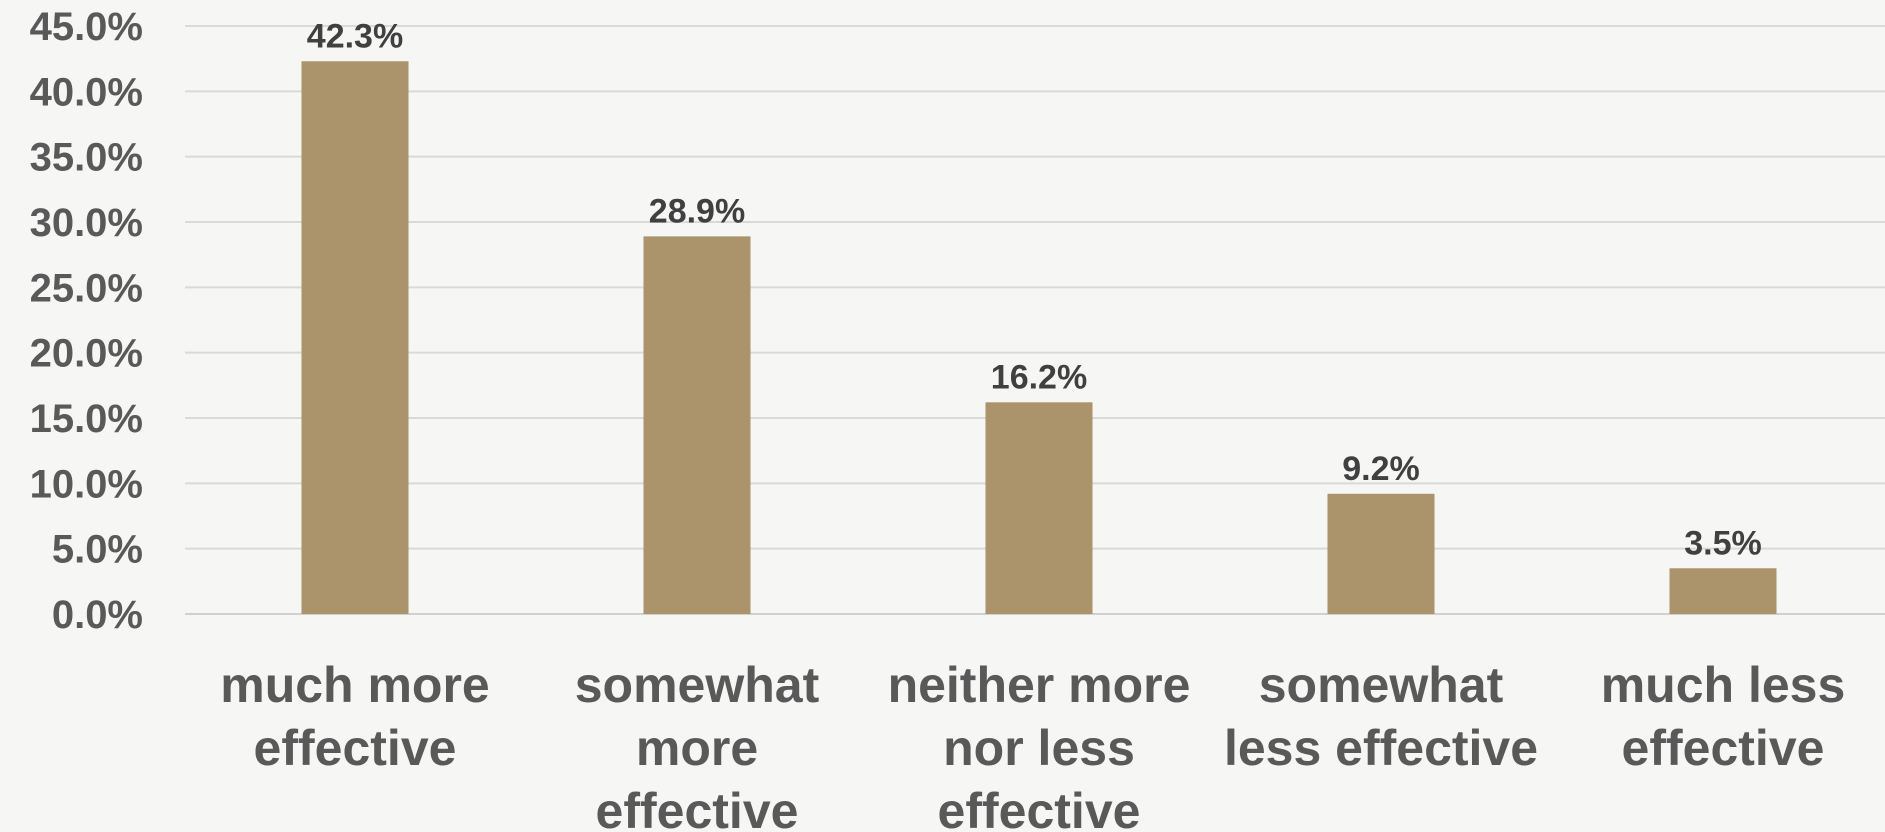 The image size is (1885, 832). Describe the element at coordinates (86, 27) in the screenshot. I see `y-tick-label: 45.0%` at that location.